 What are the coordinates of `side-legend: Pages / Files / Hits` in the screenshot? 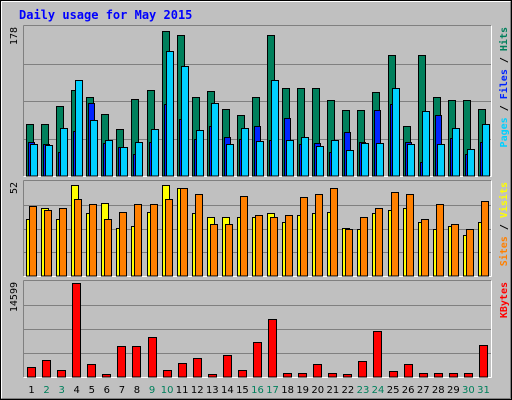 It's located at (504, 87).